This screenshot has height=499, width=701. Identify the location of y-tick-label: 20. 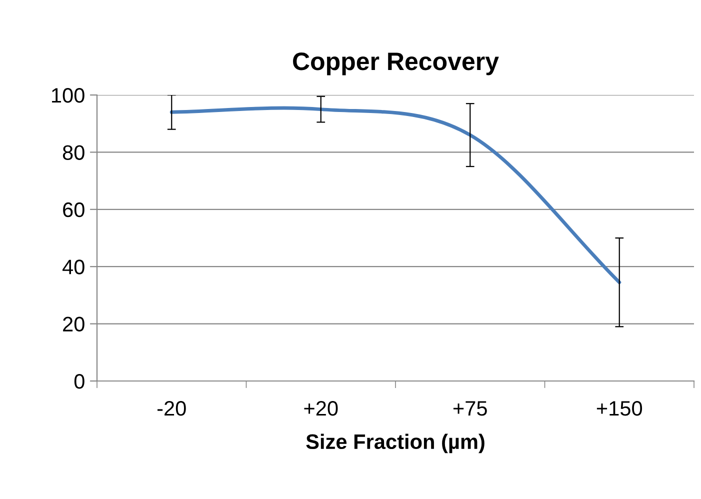
(73, 324).